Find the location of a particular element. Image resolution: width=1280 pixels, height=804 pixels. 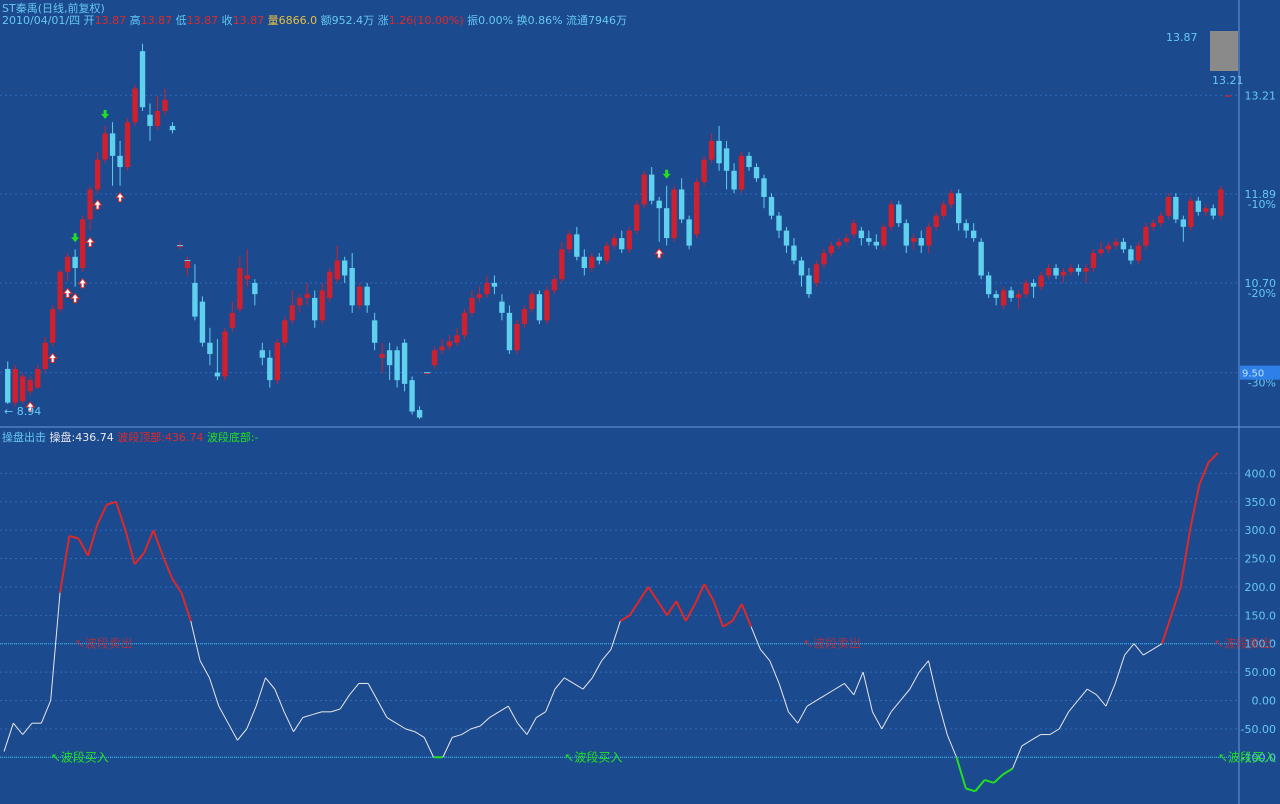

sell-signal-label: 波段顶部: is located at coordinates (141, 437).